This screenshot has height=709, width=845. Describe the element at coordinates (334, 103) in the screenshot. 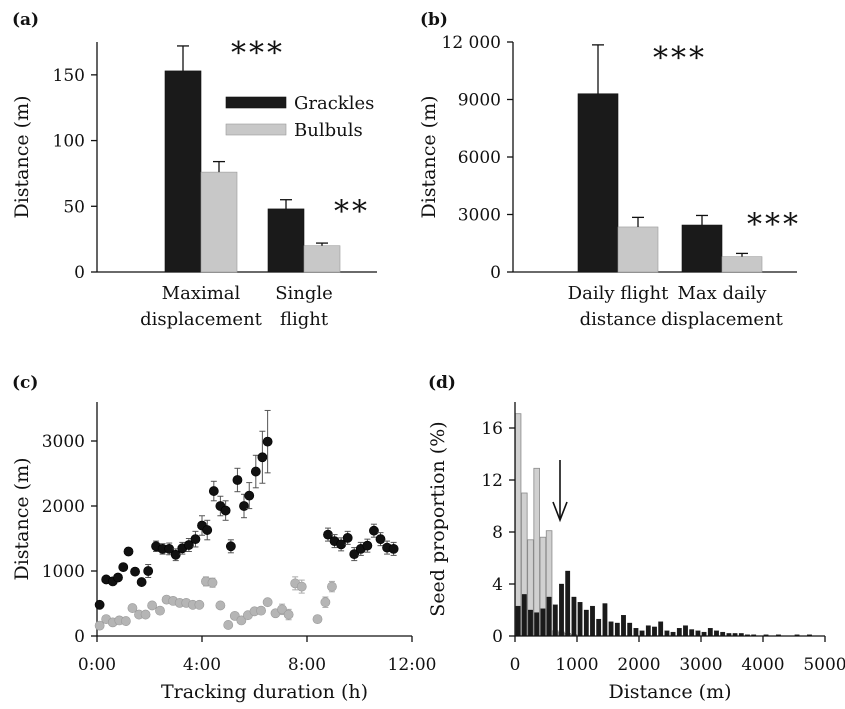

I see `legend-label-grackles: Grackles` at that location.